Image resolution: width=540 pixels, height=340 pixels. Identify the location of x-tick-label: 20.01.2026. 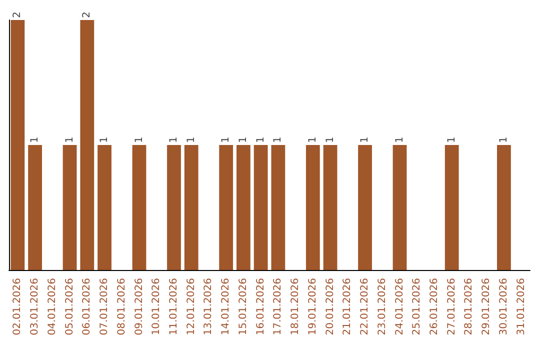
(330, 307).